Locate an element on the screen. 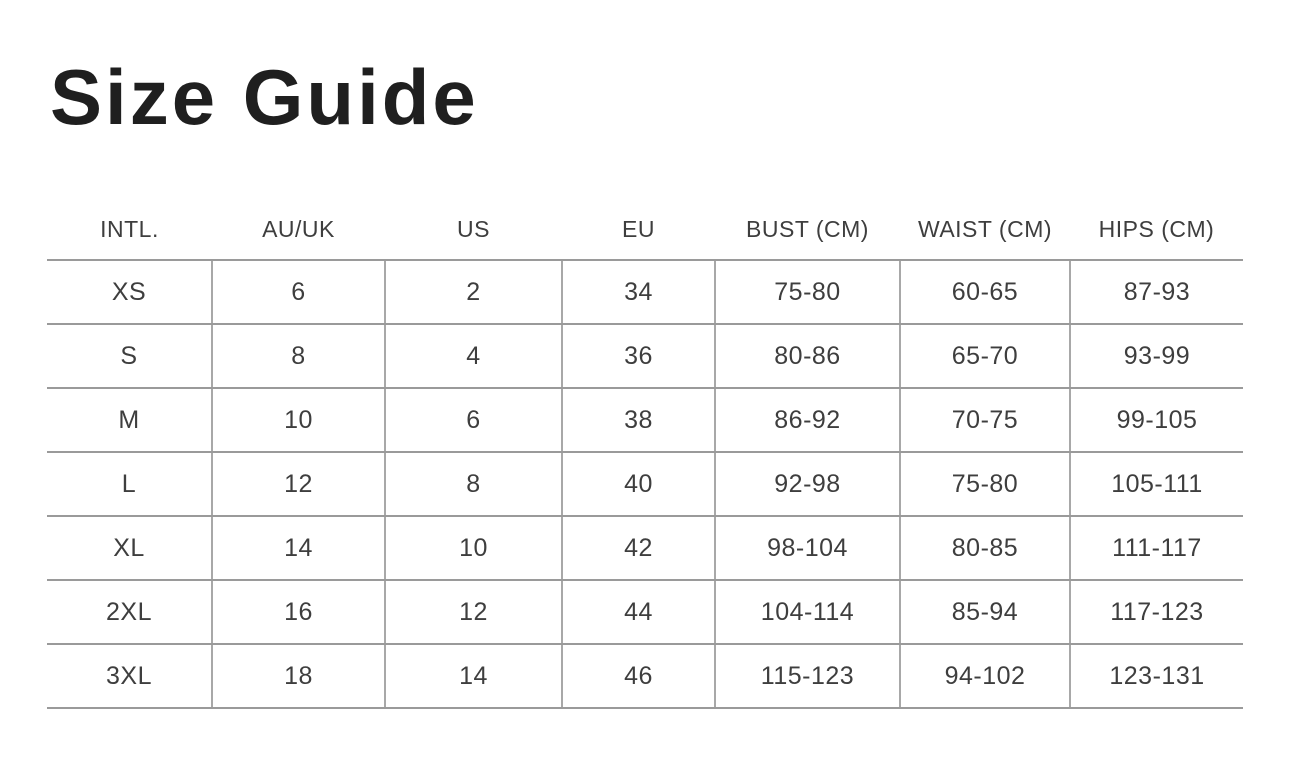  cell-intl: XL is located at coordinates (129, 548).